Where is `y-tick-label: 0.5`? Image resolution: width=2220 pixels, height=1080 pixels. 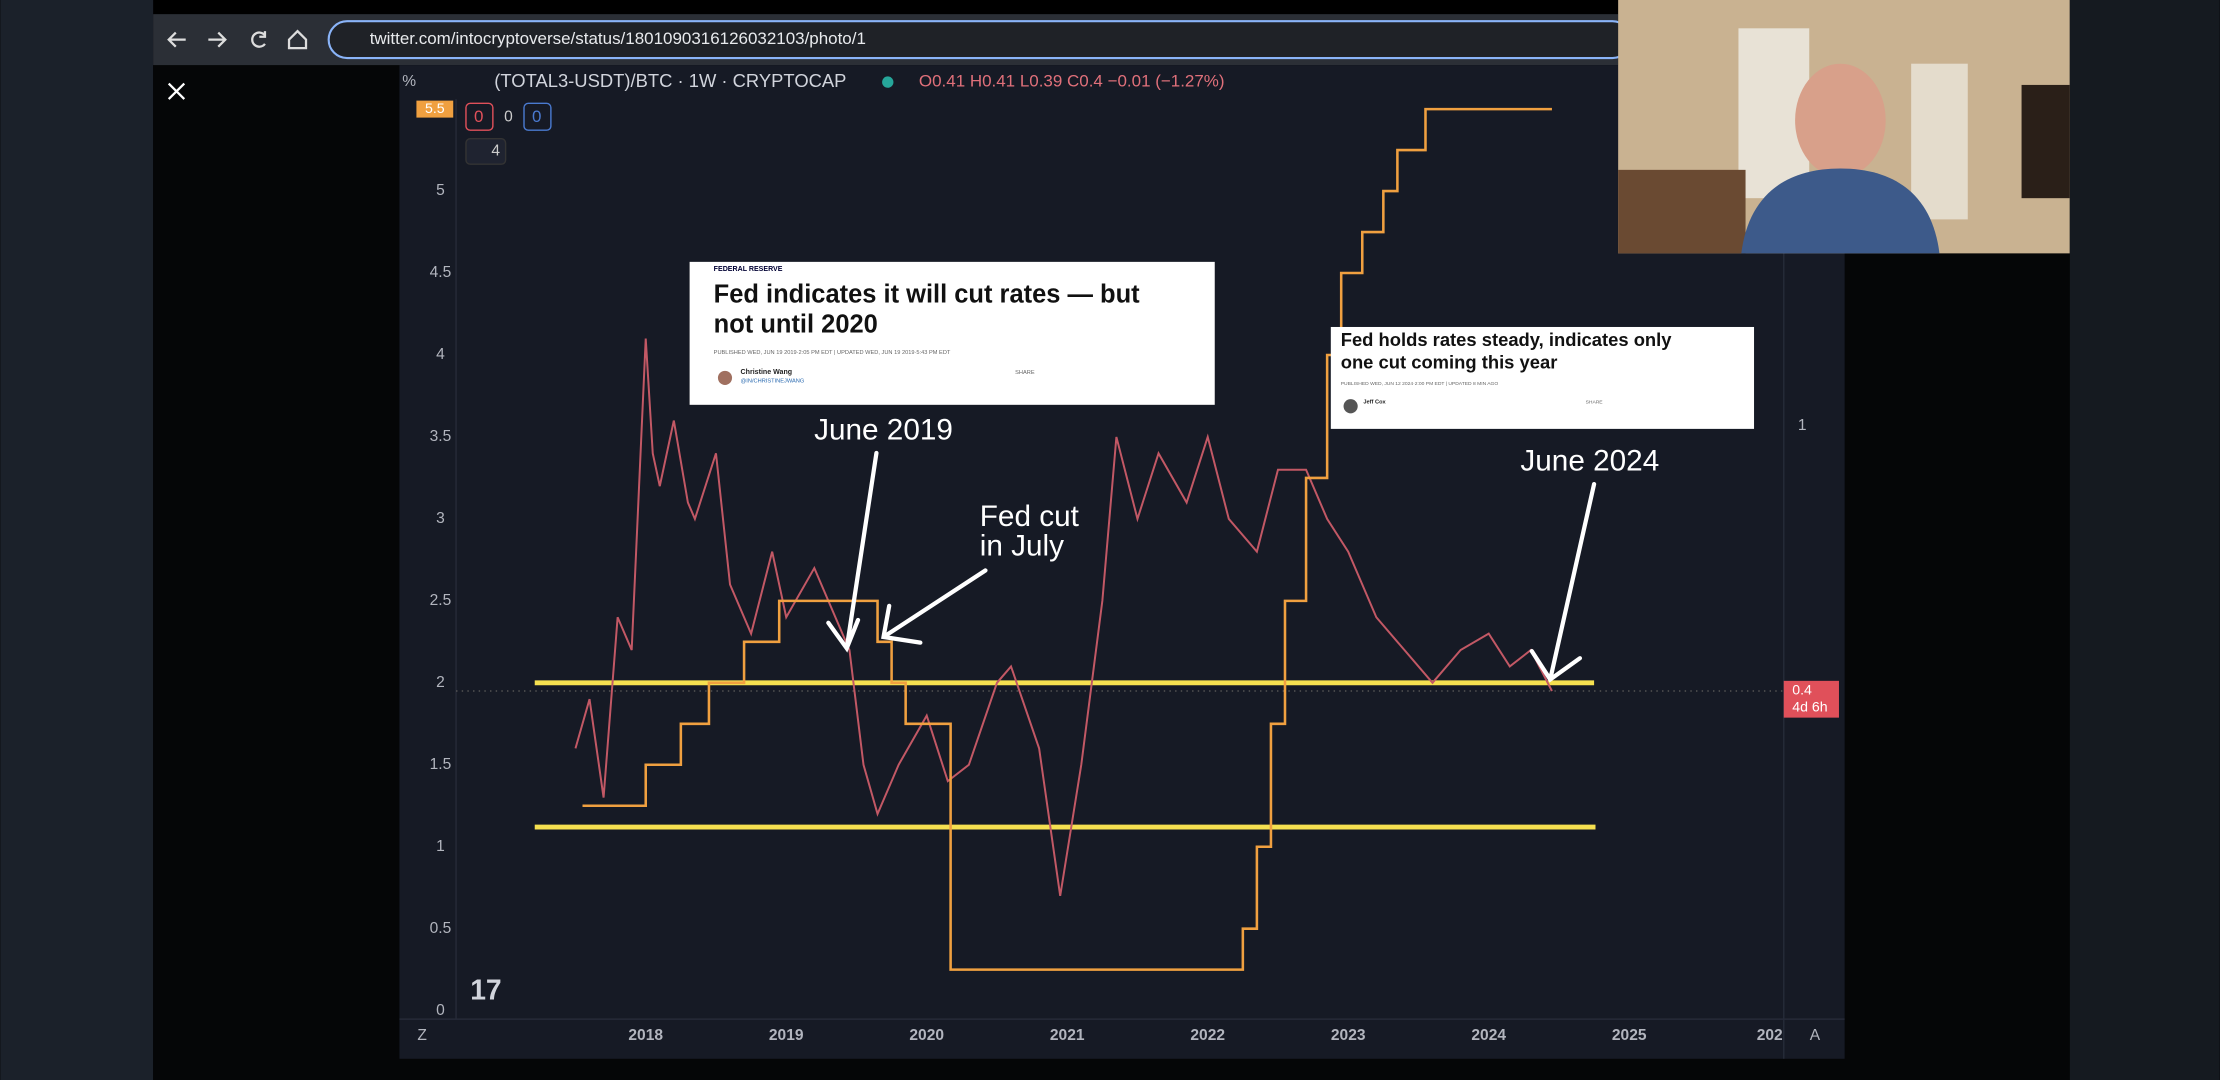 y-tick-label: 0.5 is located at coordinates (441, 928).